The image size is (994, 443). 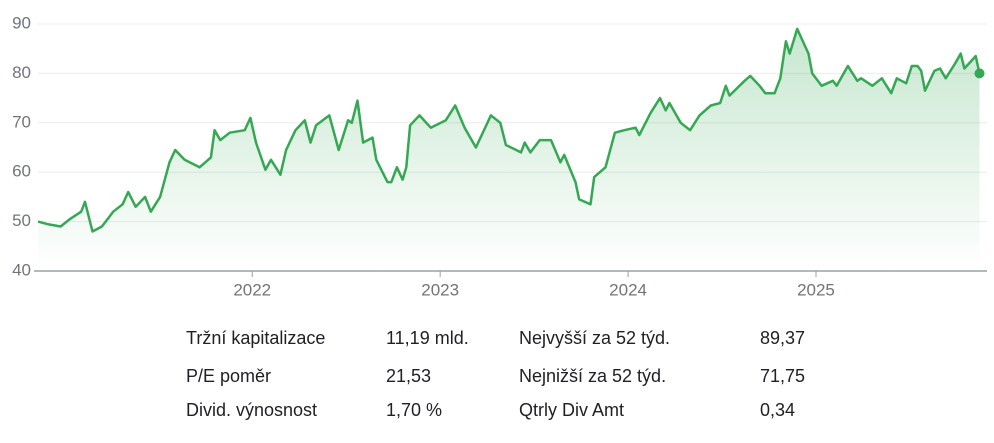 What do you see at coordinates (21, 121) in the screenshot?
I see `y-tick-label: 70` at bounding box center [21, 121].